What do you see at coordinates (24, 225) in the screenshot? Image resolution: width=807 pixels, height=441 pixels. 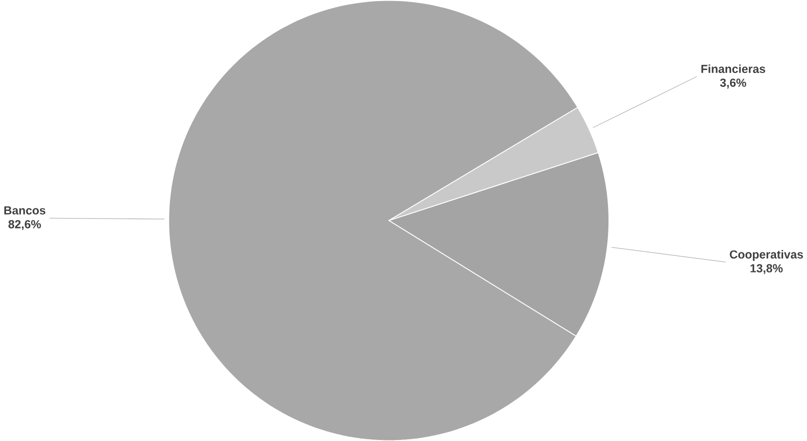 I see `data-label: 82,6%` at bounding box center [24, 225].